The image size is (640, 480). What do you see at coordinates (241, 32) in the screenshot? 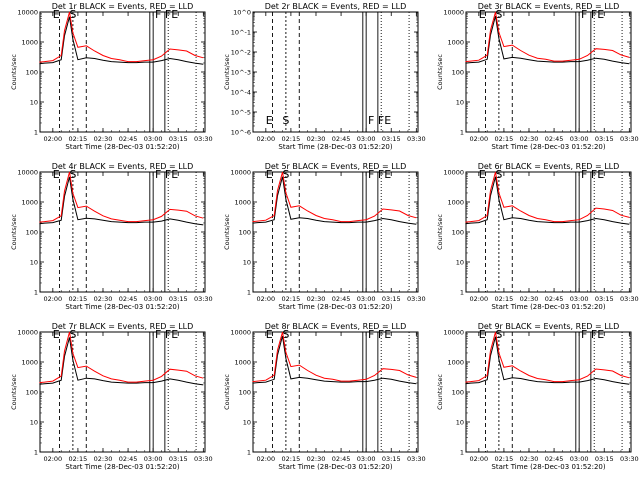
I see `y-tick-label: 10^-1` at bounding box center [241, 32].